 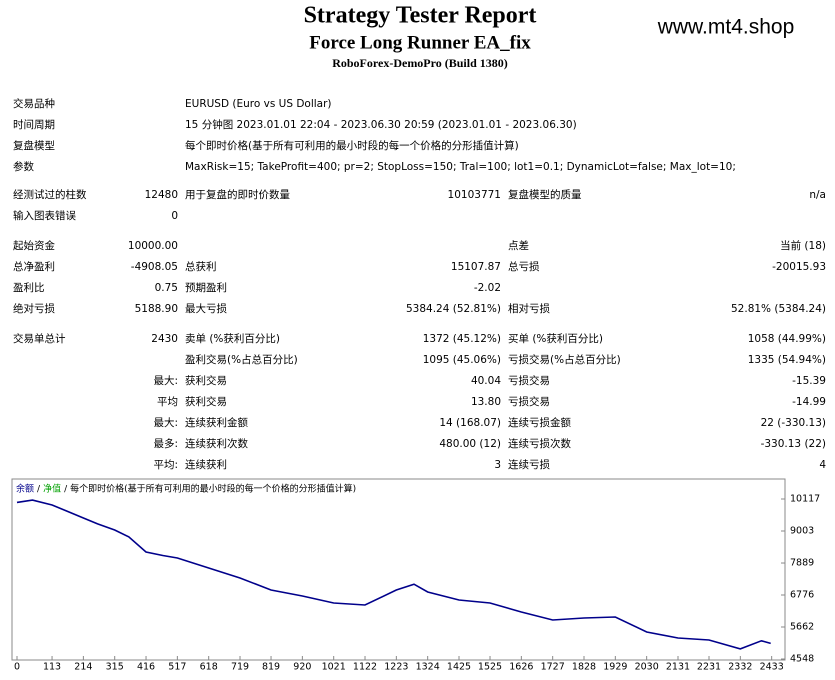 I want to click on row-label: 总亏损, so click(x=524, y=266).